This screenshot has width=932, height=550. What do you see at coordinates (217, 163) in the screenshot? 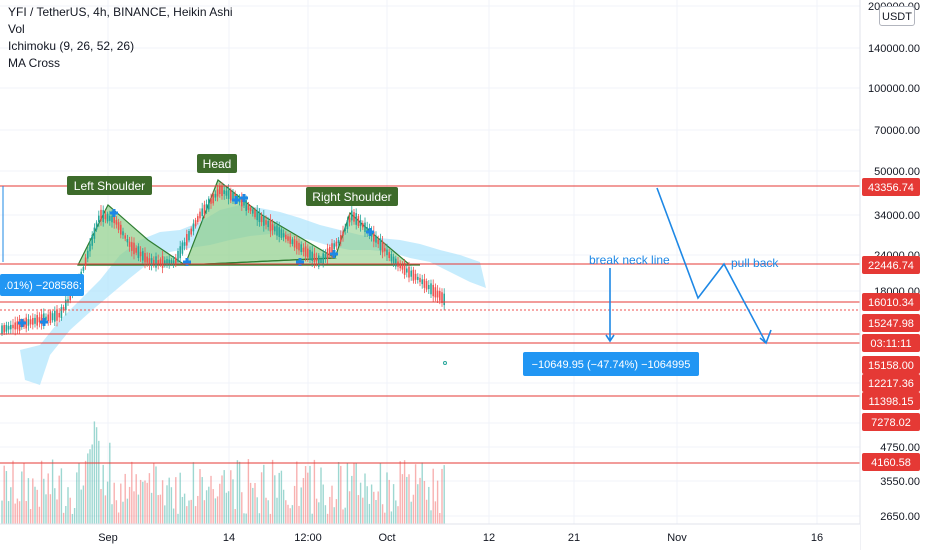
I see `label-head: Head` at bounding box center [217, 163].